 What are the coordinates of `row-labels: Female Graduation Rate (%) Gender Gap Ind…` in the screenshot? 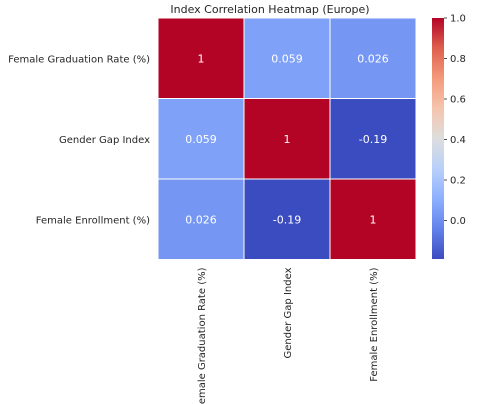 It's located at (79, 140).